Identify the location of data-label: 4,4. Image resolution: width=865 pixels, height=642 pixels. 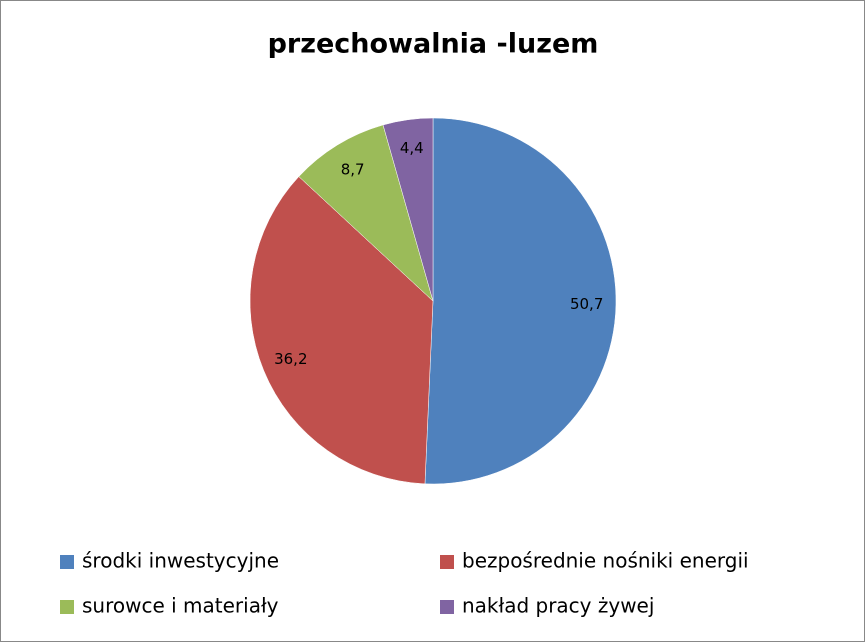
(412, 148).